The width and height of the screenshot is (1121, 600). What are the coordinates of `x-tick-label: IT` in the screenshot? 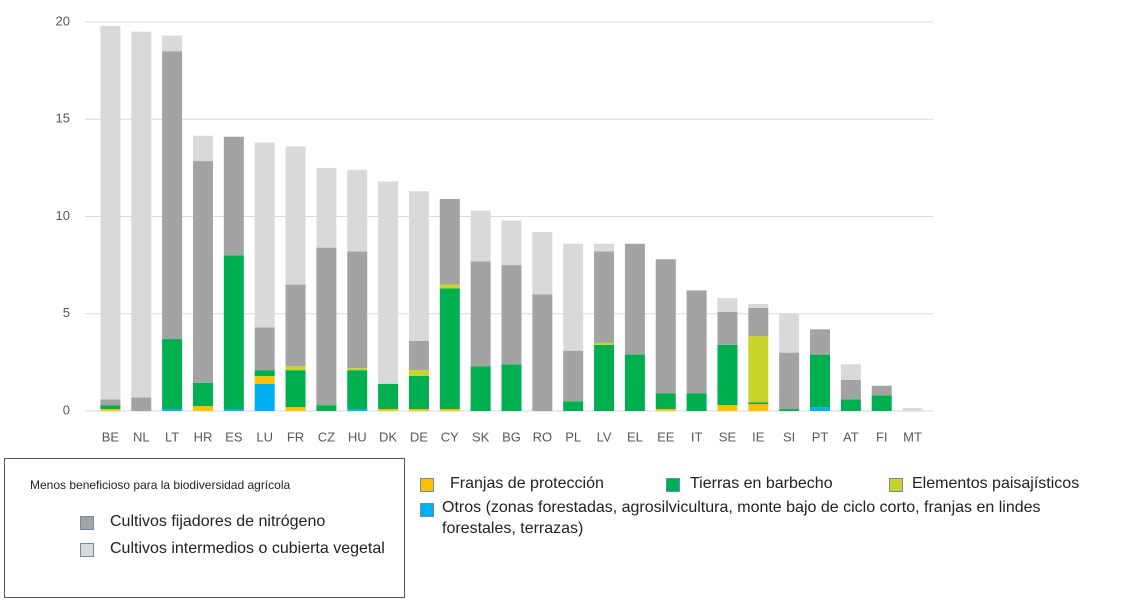 It's located at (697, 436).